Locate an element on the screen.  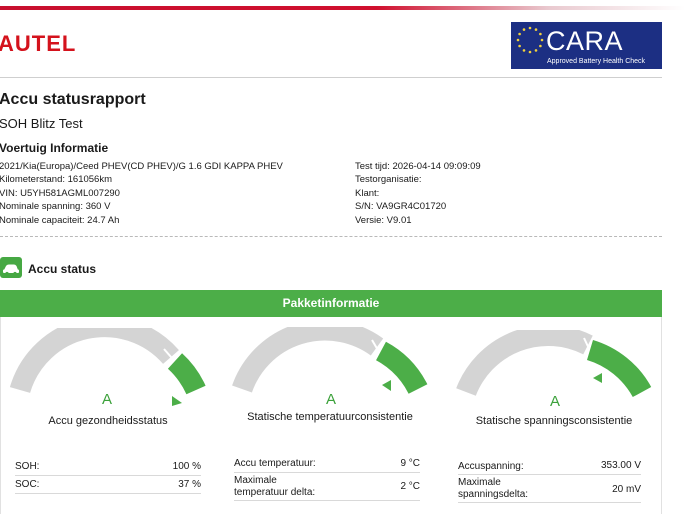
eu-stars-icon is located at coordinates (530, 40).